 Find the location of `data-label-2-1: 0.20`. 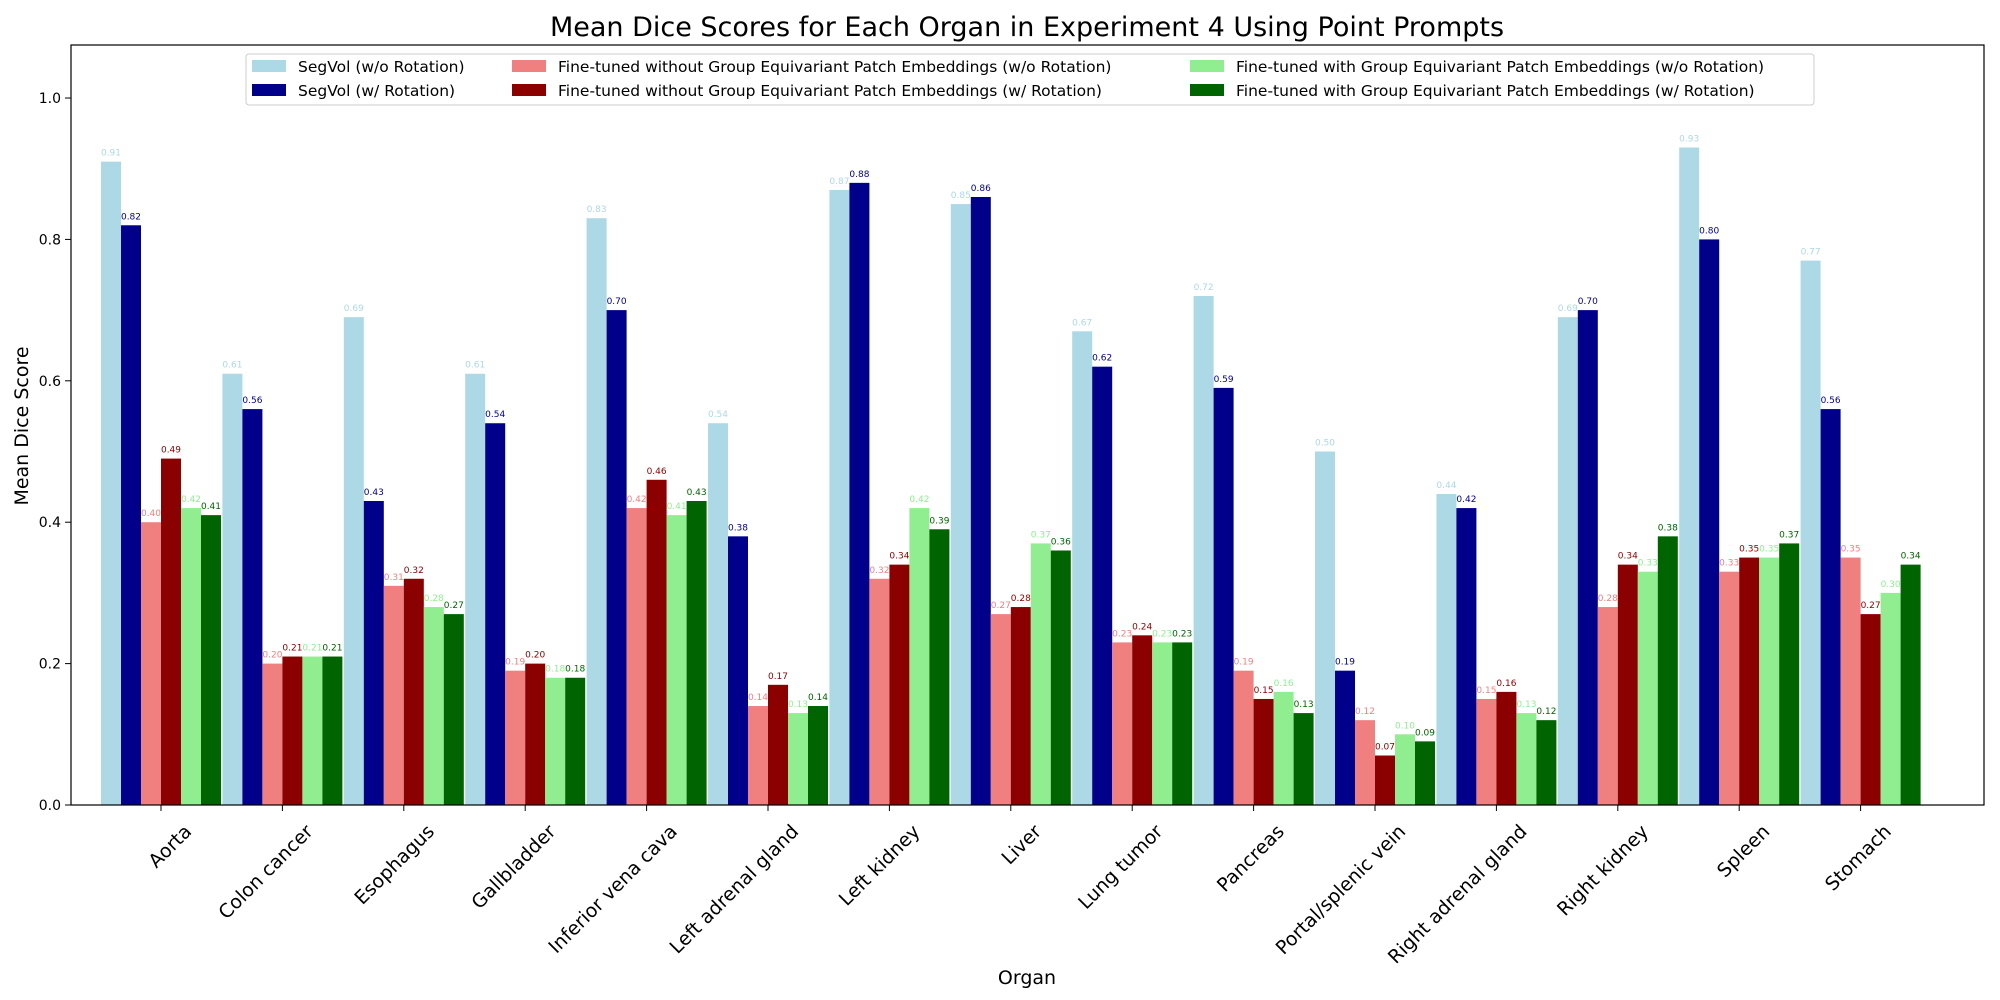

data-label-2-1: 0.20 is located at coordinates (272, 656).